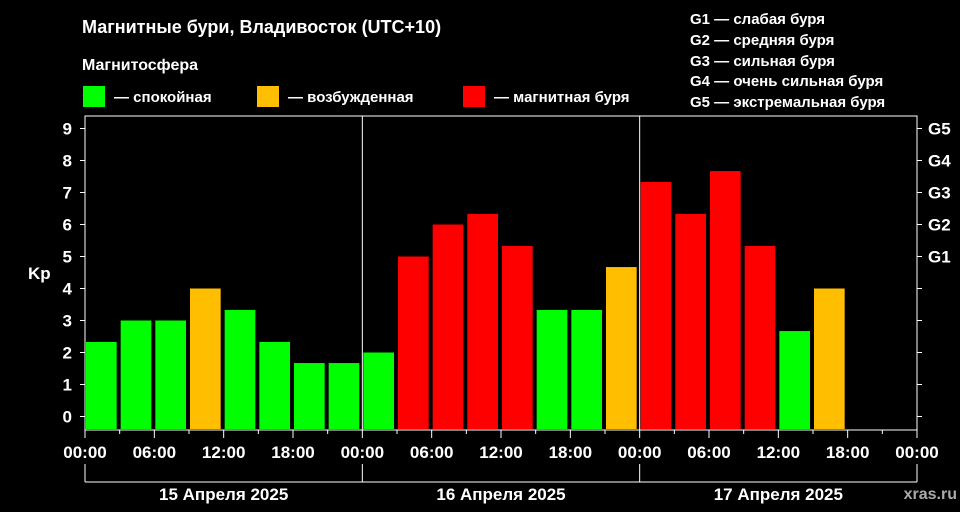 This screenshot has height=512, width=960. I want to click on legend-label-quiet: — спокойная, so click(163, 97).